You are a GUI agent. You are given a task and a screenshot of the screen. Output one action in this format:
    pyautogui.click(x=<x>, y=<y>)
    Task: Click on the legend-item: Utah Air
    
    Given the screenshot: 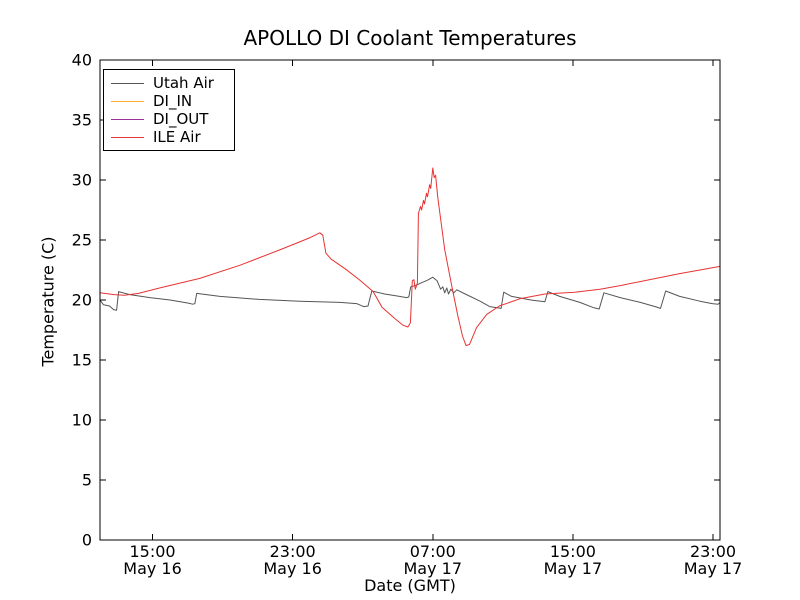 What is the action you would take?
    pyautogui.click(x=169, y=83)
    